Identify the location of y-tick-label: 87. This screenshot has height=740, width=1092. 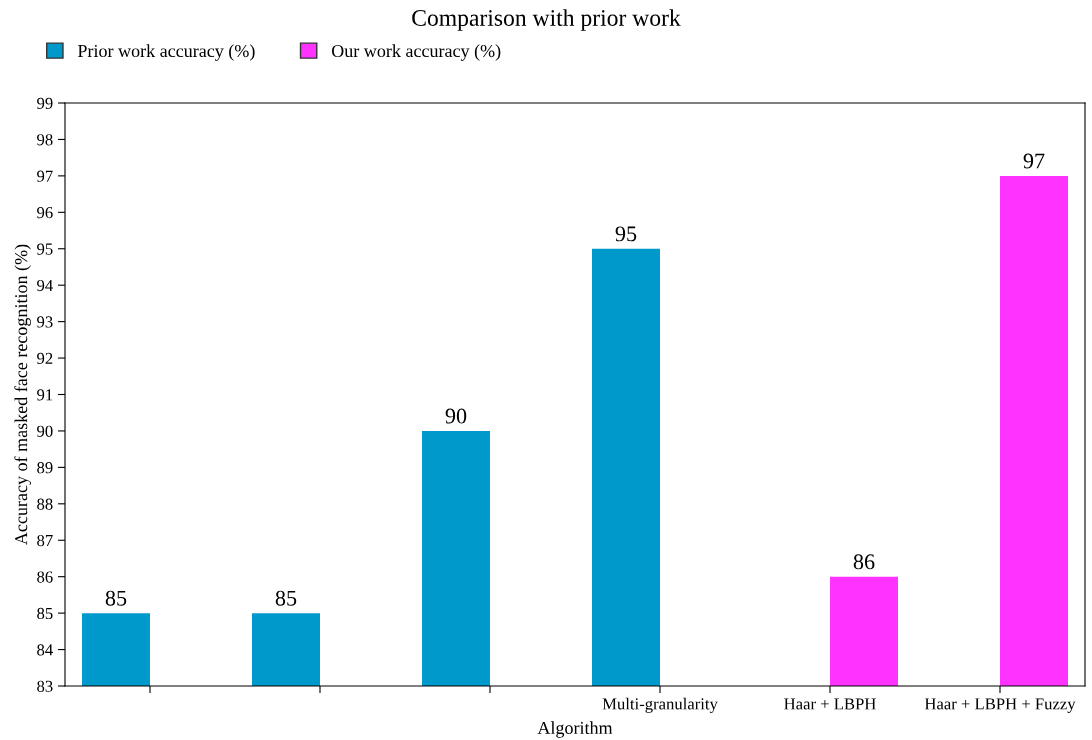
(45, 540).